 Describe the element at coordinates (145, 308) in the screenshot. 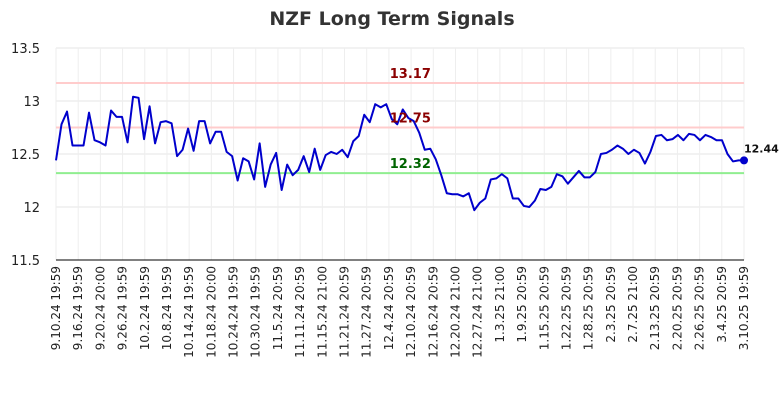

I see `x-tick-label: 10.2.24 19:59` at that location.